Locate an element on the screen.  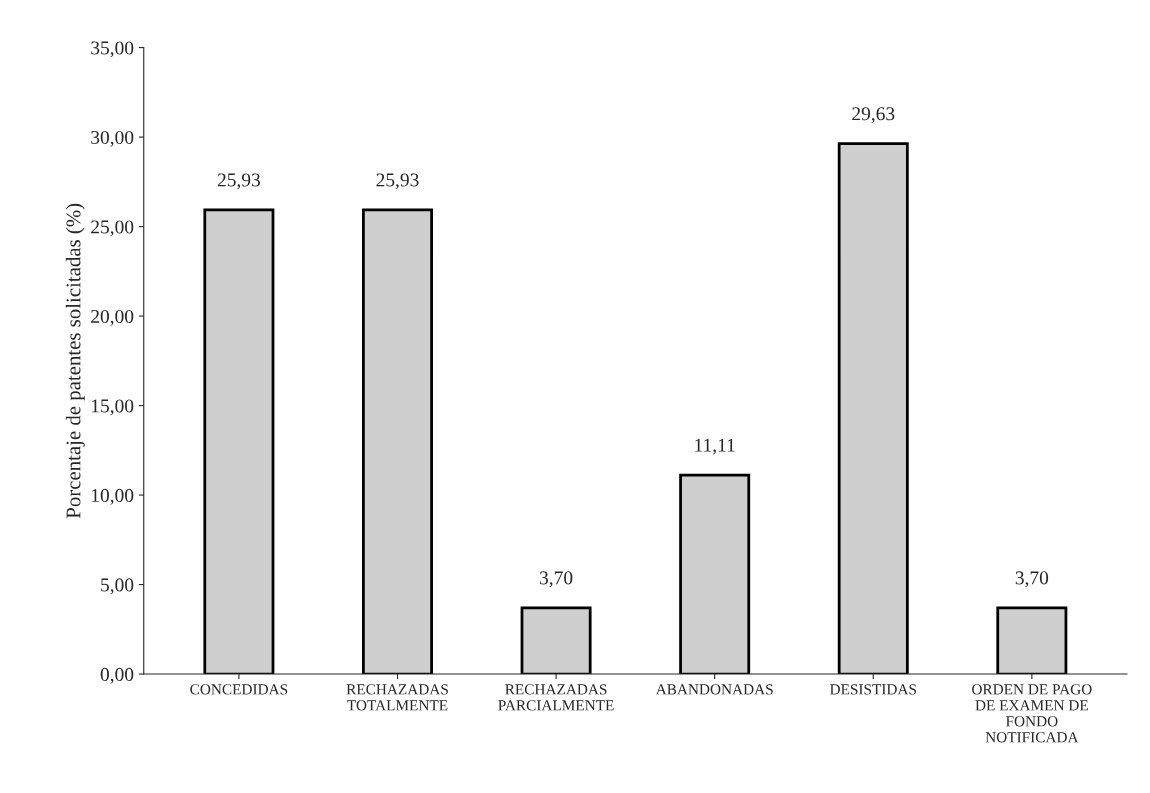
x-tick-label: DESISTIDAS is located at coordinates (873, 689).